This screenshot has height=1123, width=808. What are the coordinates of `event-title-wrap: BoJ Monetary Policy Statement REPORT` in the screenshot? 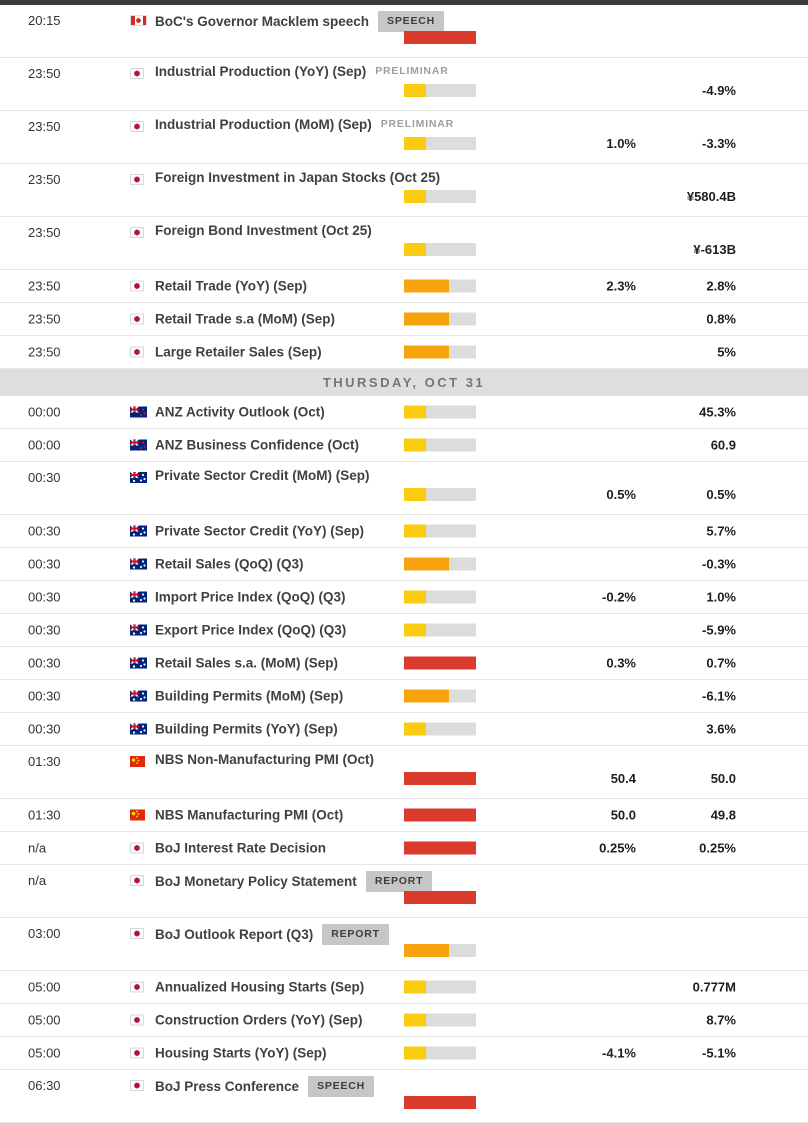 It's located at (294, 881).